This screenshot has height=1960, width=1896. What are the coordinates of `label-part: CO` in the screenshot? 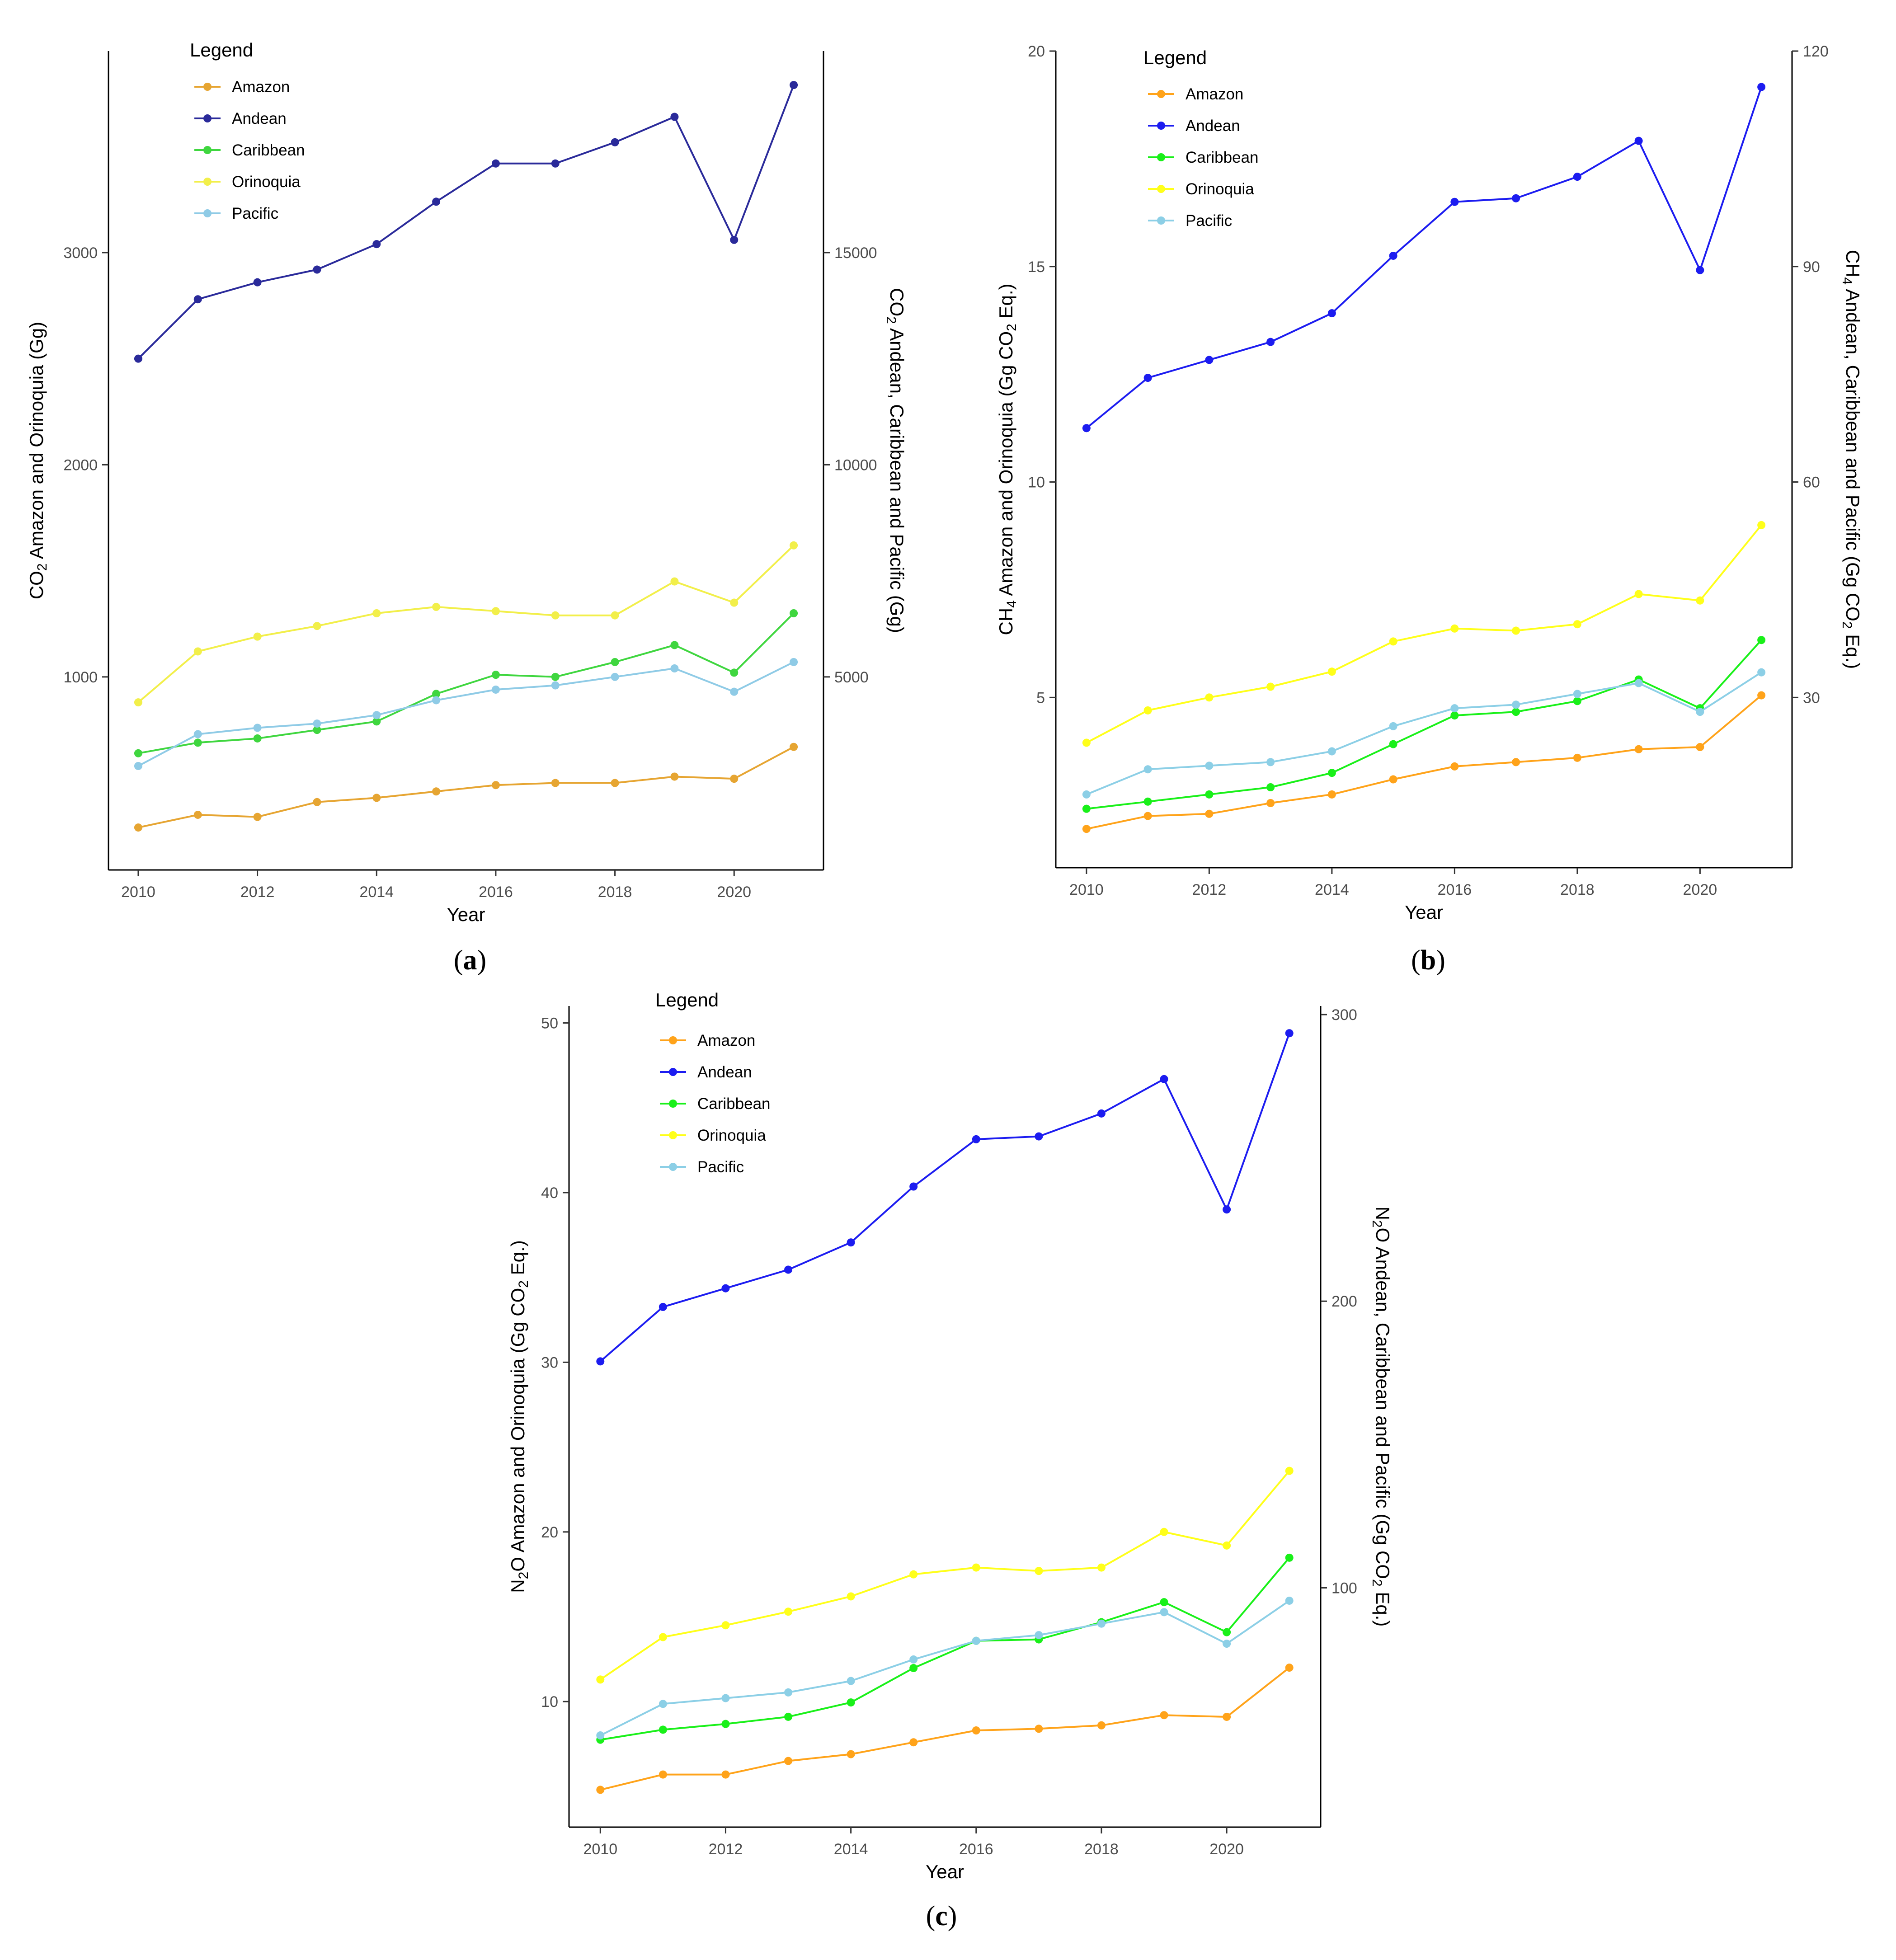 It's located at (897, 302).